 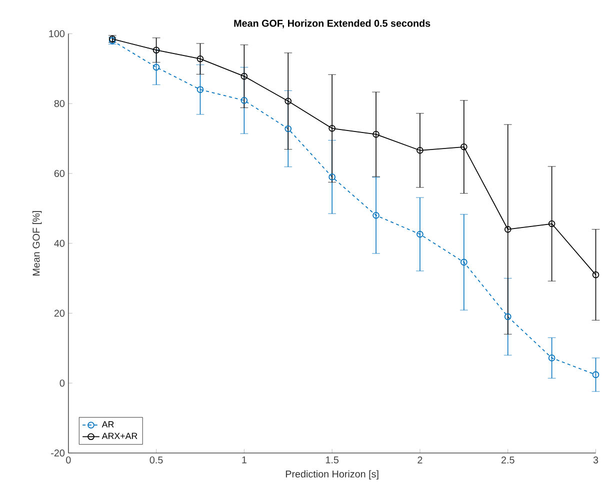 I want to click on legend-label: AR, so click(x=108, y=425).